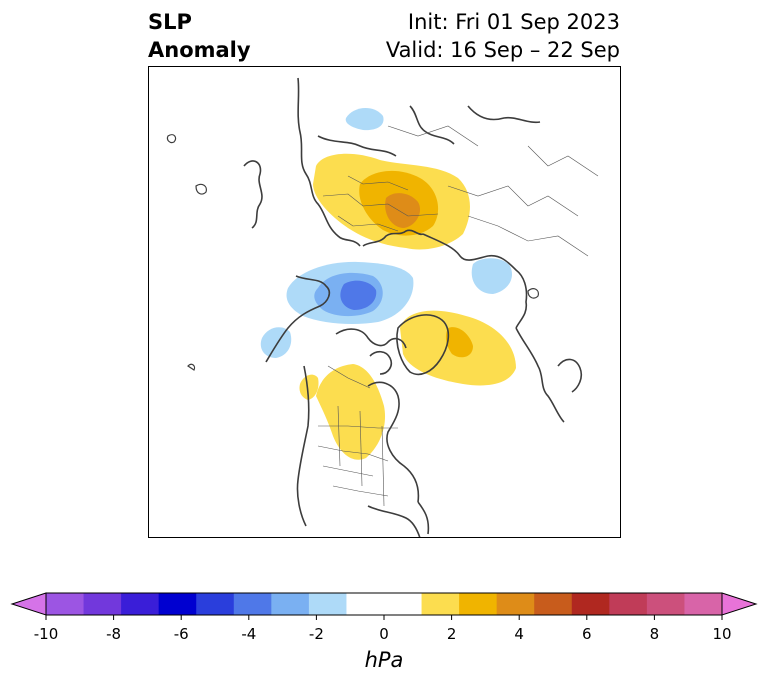 The width and height of the screenshot is (768, 684). I want to click on positive-anomaly-north-america, so click(342, 412).